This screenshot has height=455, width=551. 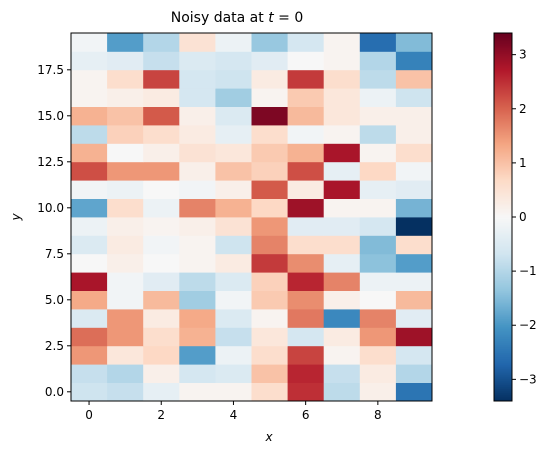 I want to click on x-tick-label: 6, so click(x=306, y=415).